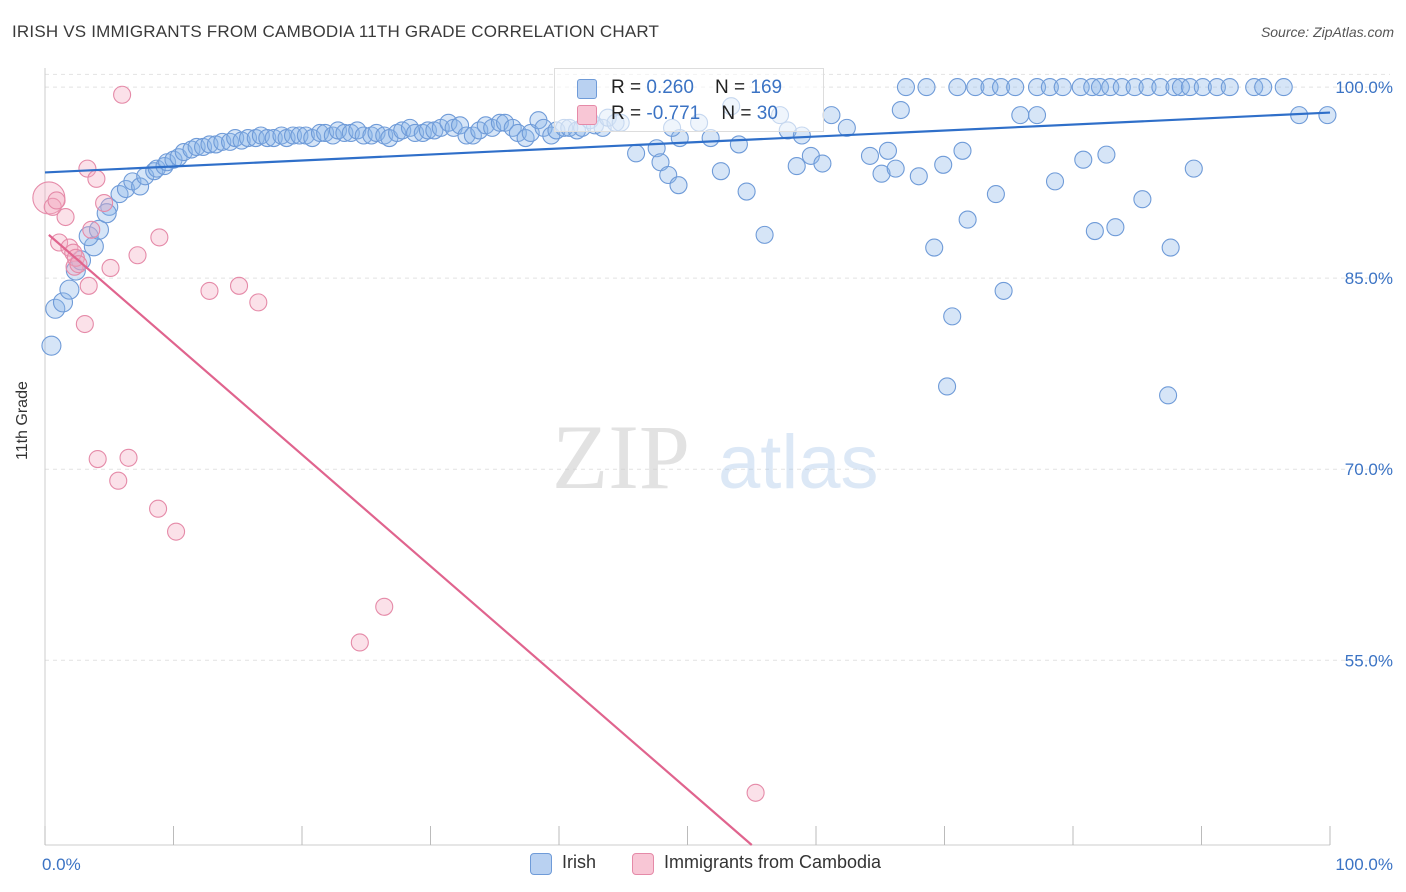 This screenshot has width=1406, height=892. Describe the element at coordinates (629, 87) in the screenshot. I see `irish-r-label: R =` at that location.